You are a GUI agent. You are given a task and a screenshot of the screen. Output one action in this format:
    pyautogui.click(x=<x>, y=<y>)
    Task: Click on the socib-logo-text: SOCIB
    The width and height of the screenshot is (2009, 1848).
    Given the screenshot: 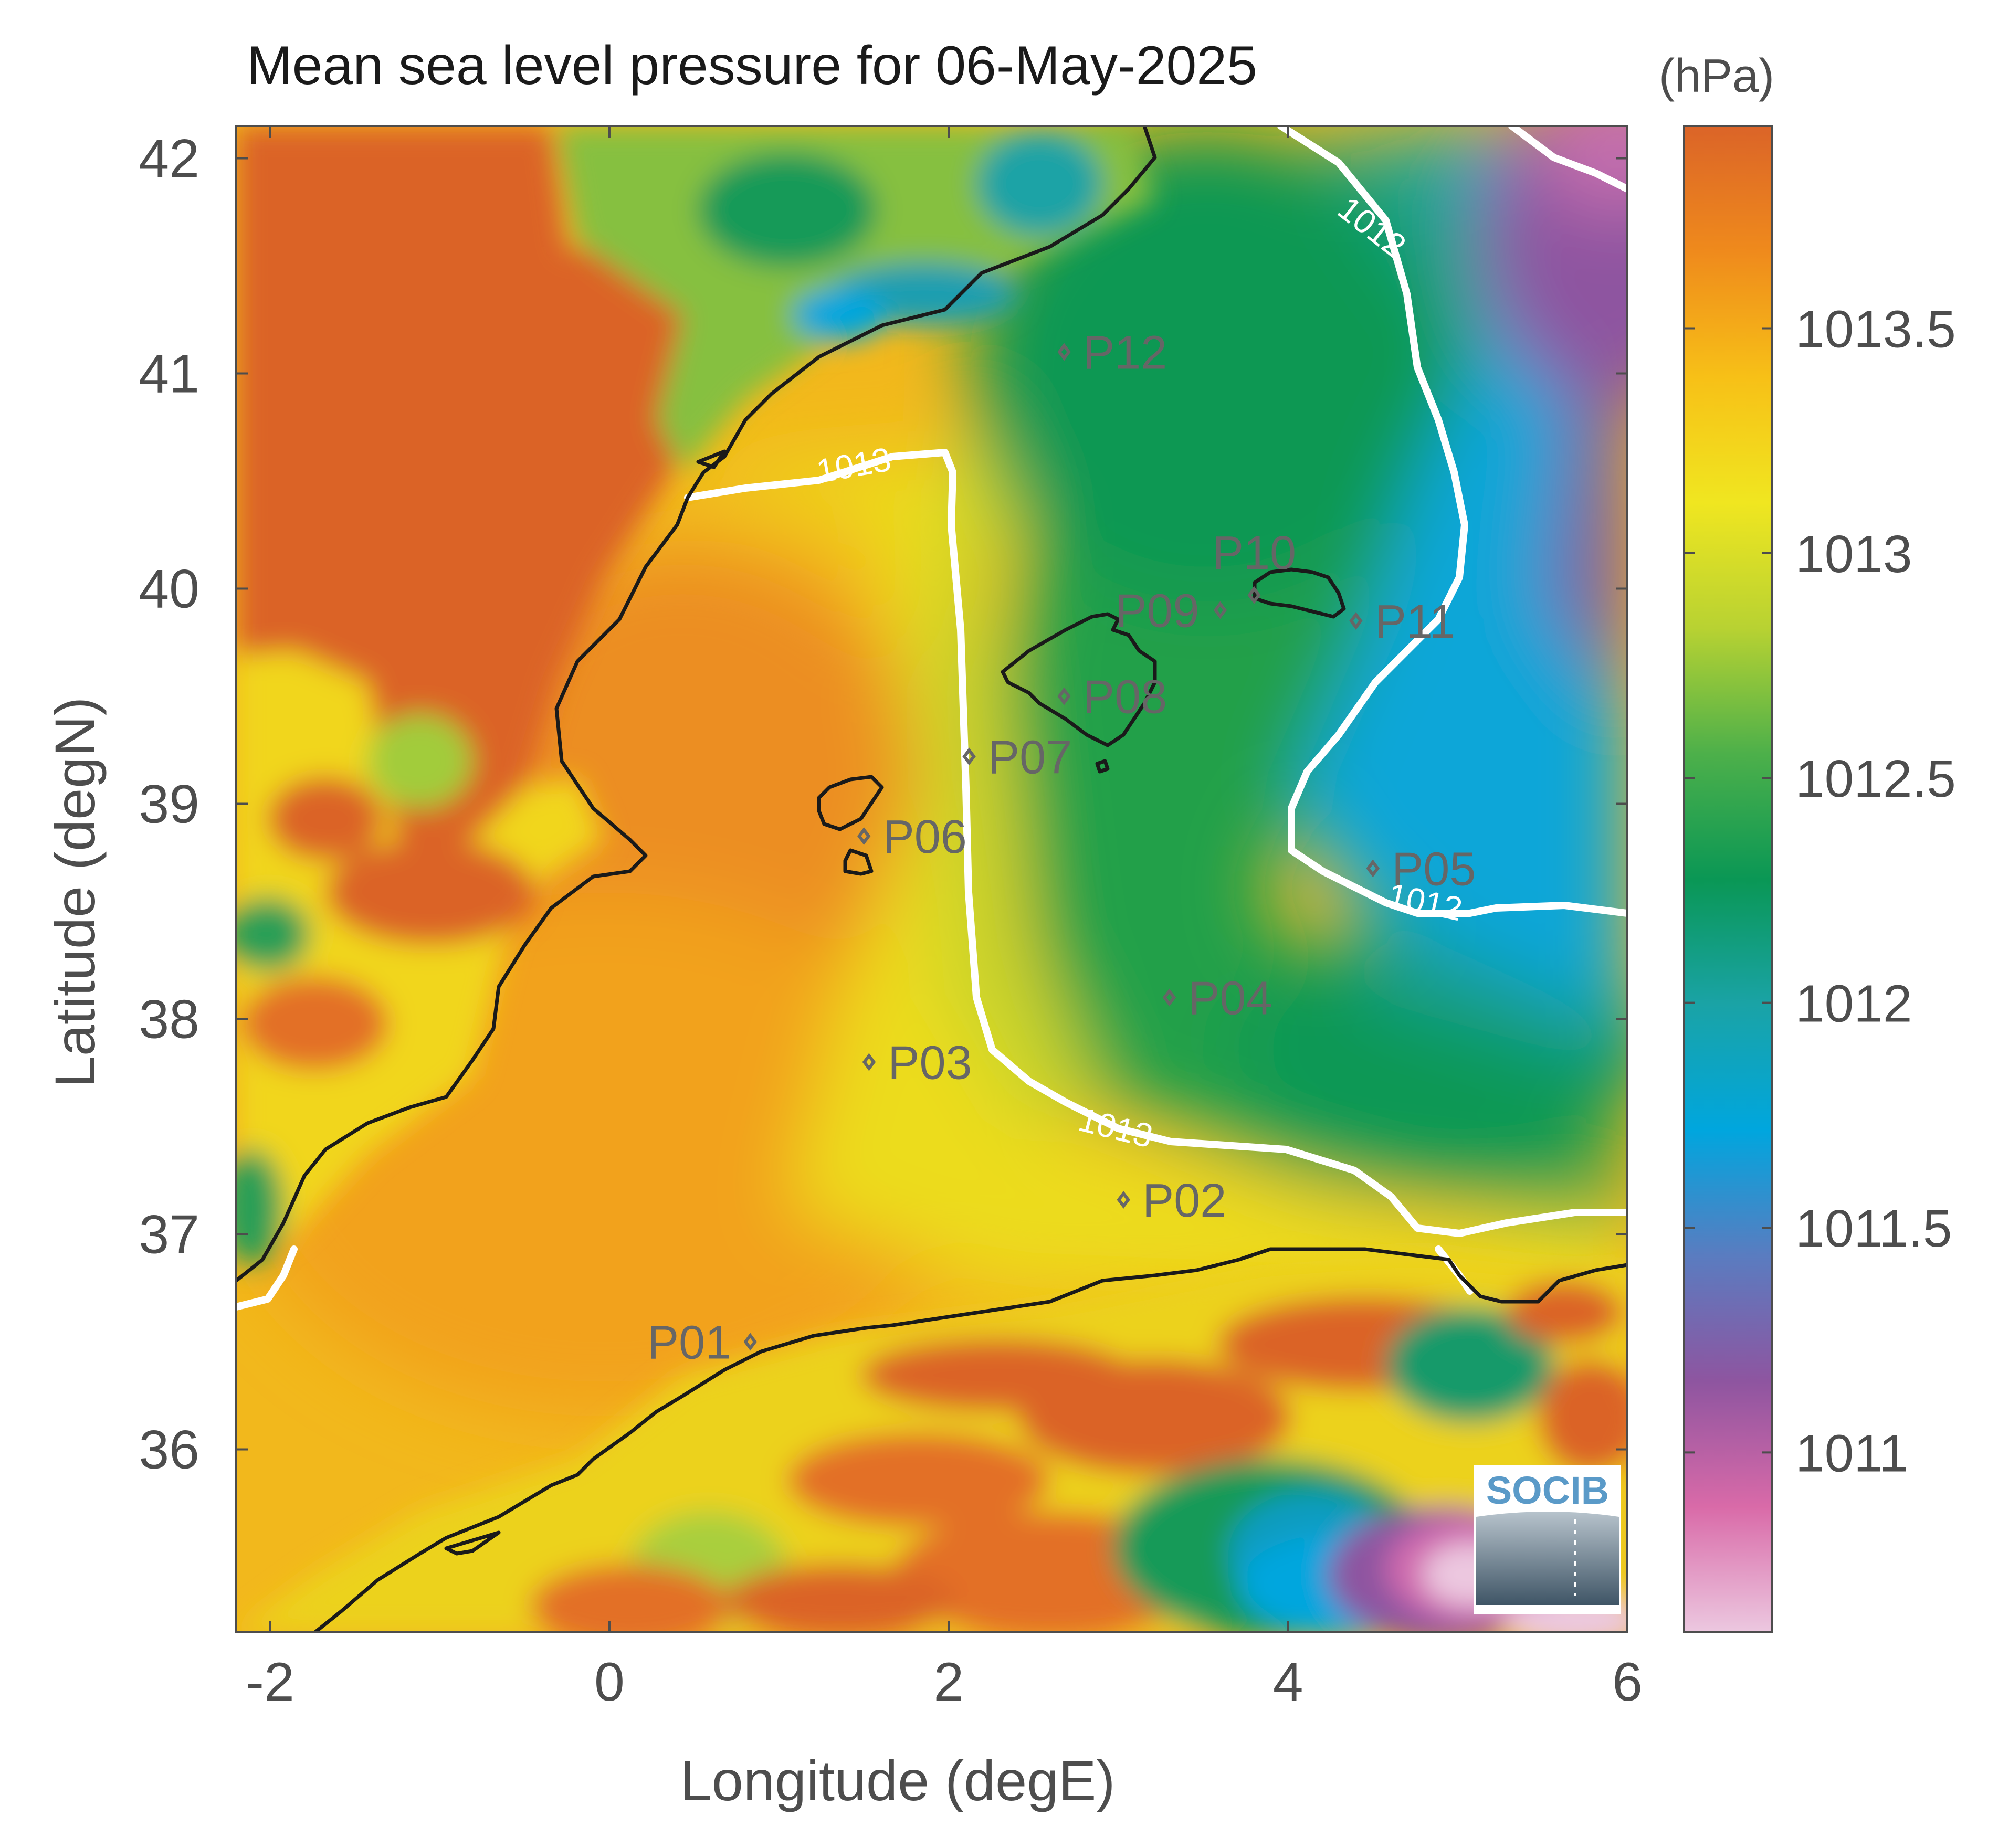 What is the action you would take?
    pyautogui.click(x=1547, y=1490)
    